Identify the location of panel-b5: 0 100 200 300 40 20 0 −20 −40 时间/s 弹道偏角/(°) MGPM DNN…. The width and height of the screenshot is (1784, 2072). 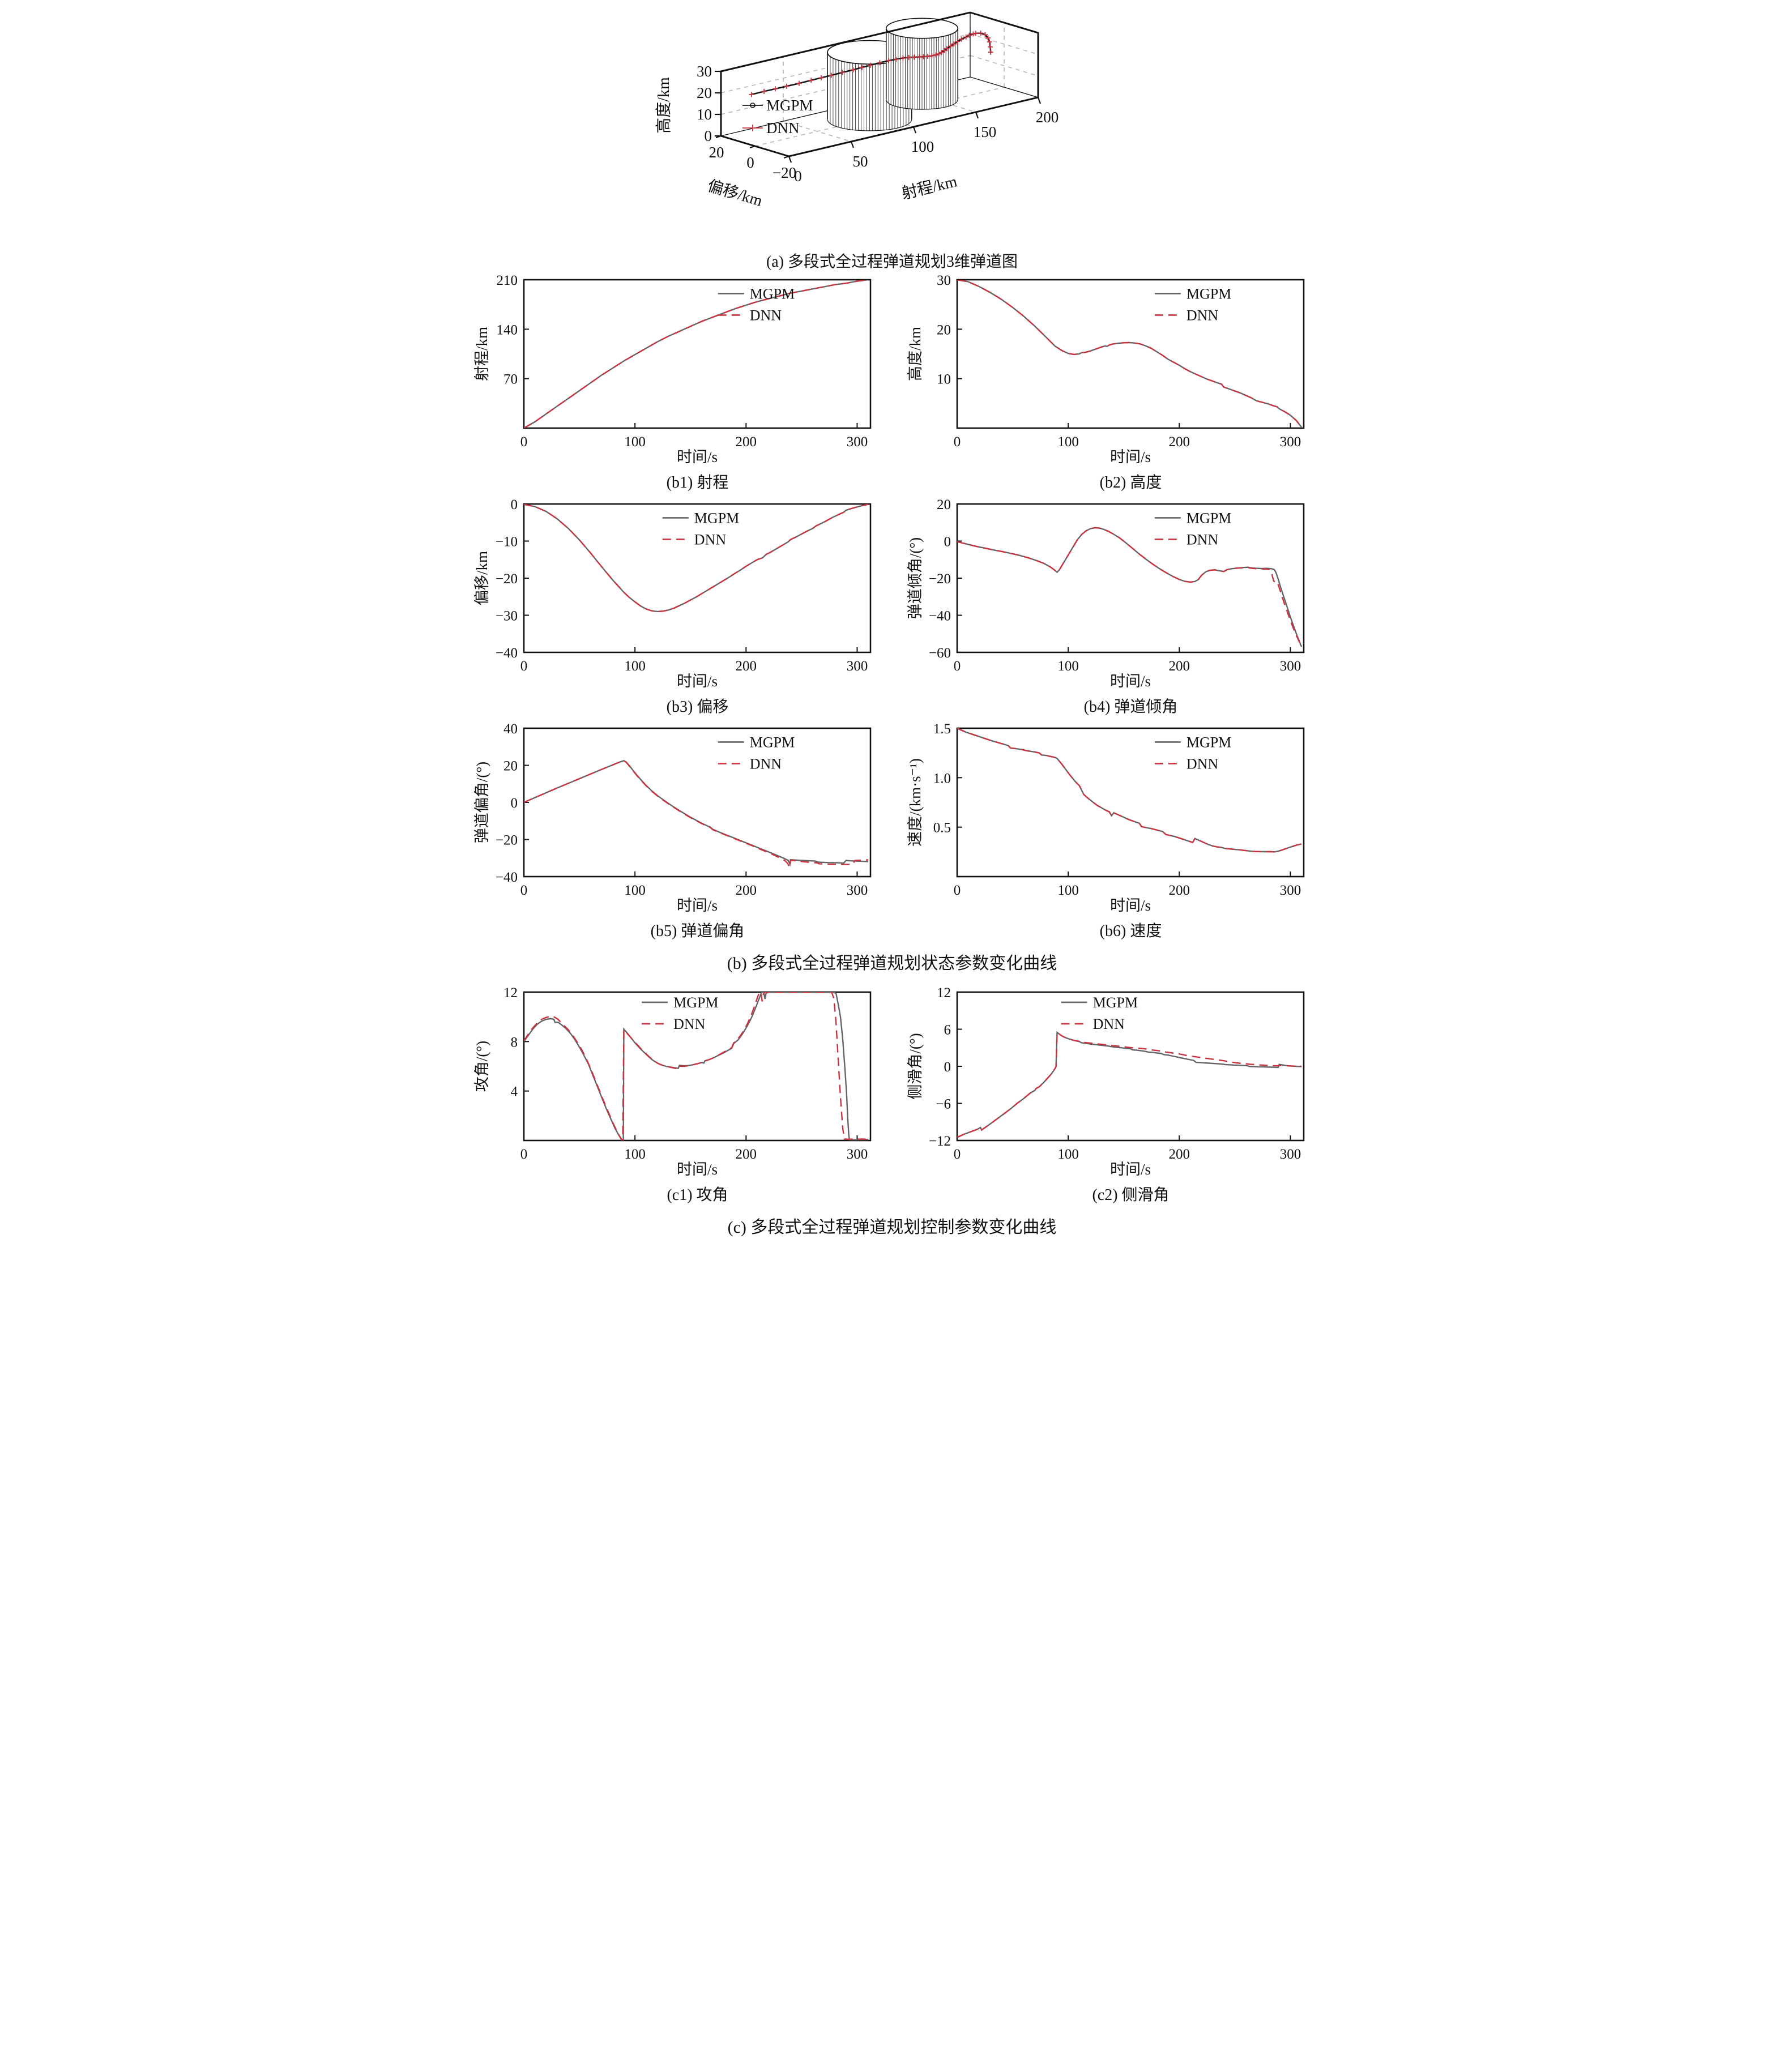
(675, 830).